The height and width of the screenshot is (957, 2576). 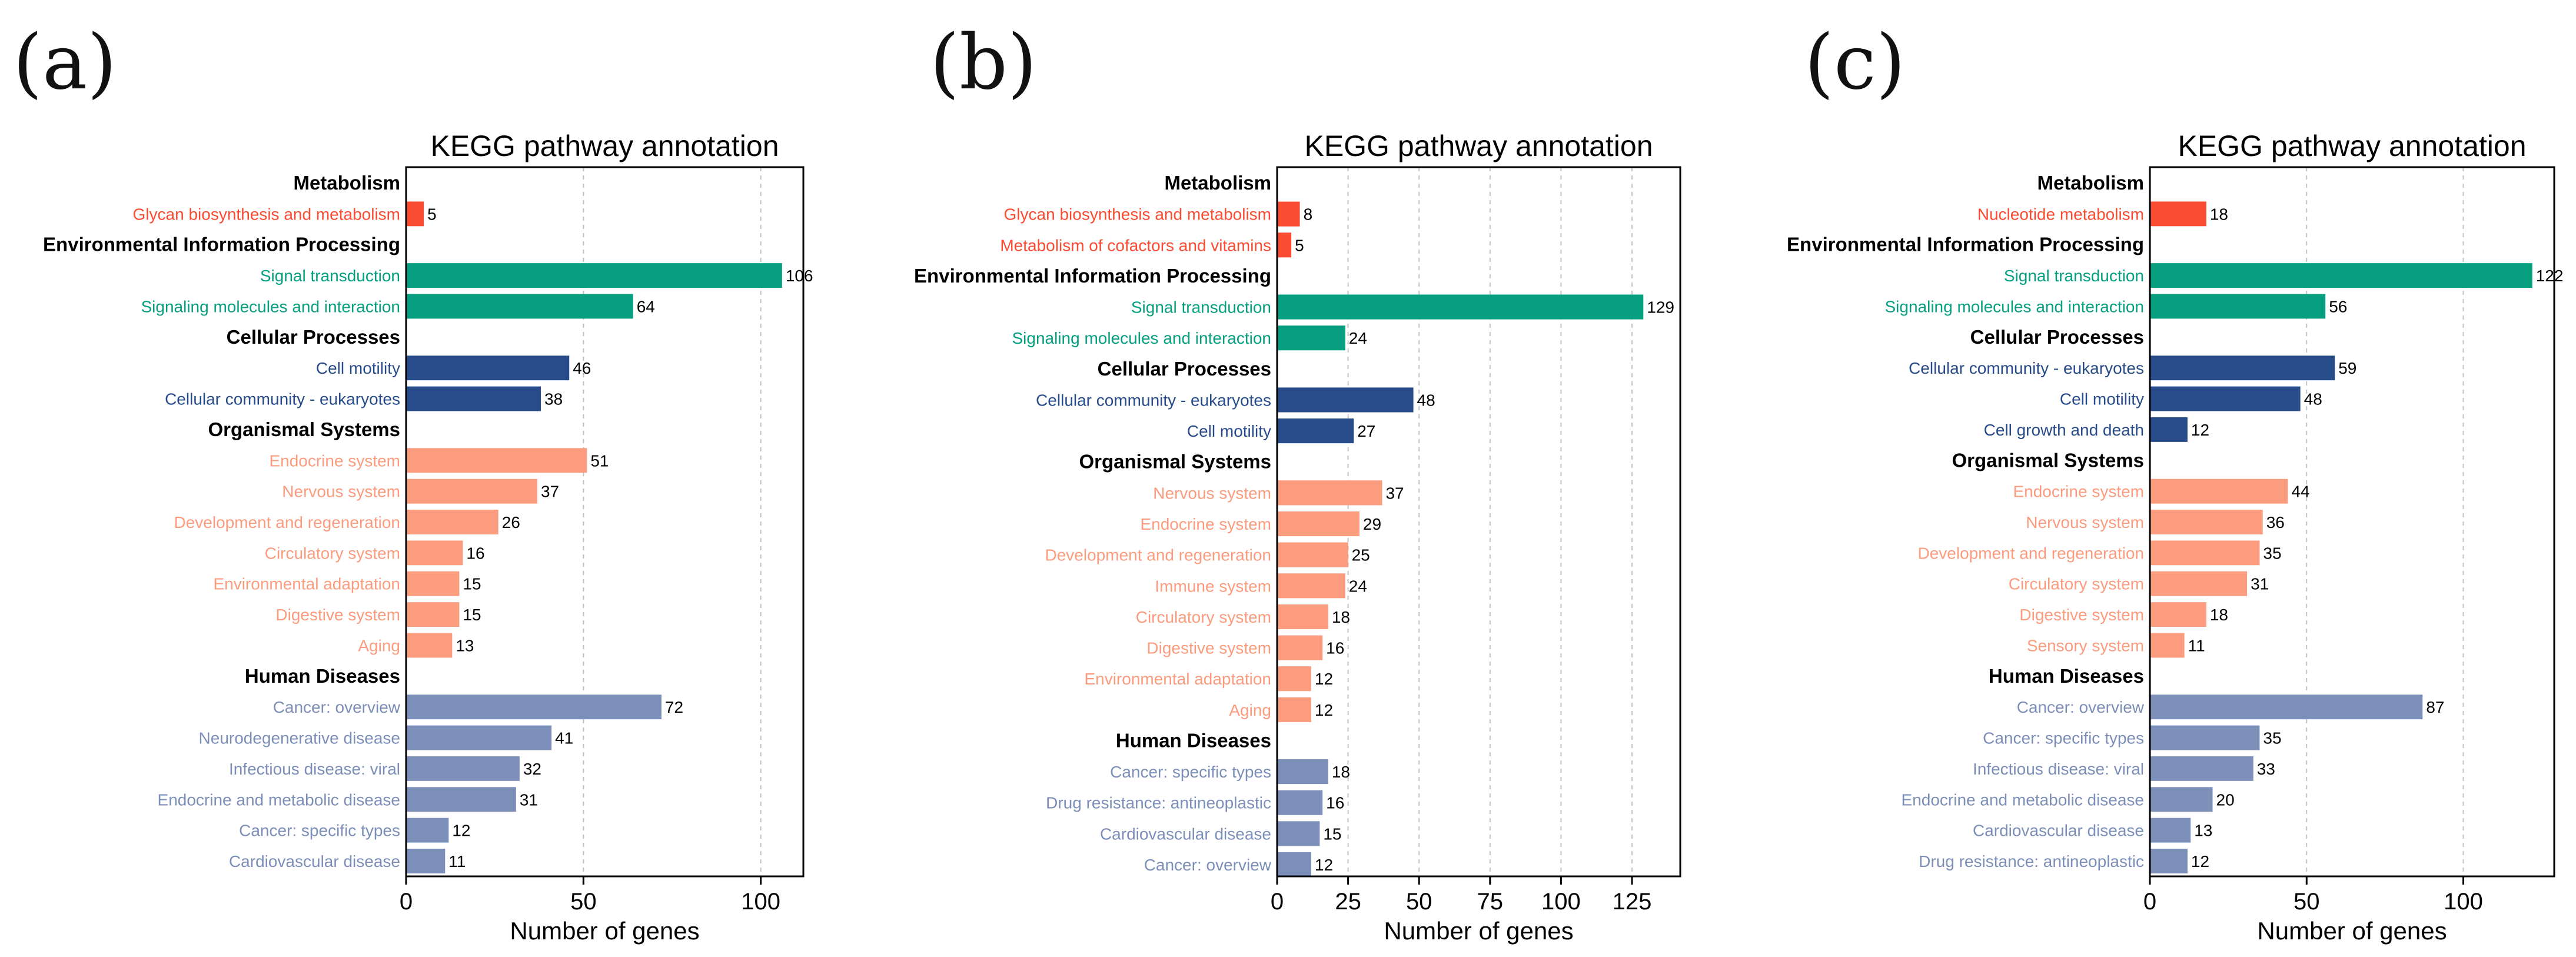 What do you see at coordinates (583, 902) in the screenshot?
I see `x-tick-label: 50` at bounding box center [583, 902].